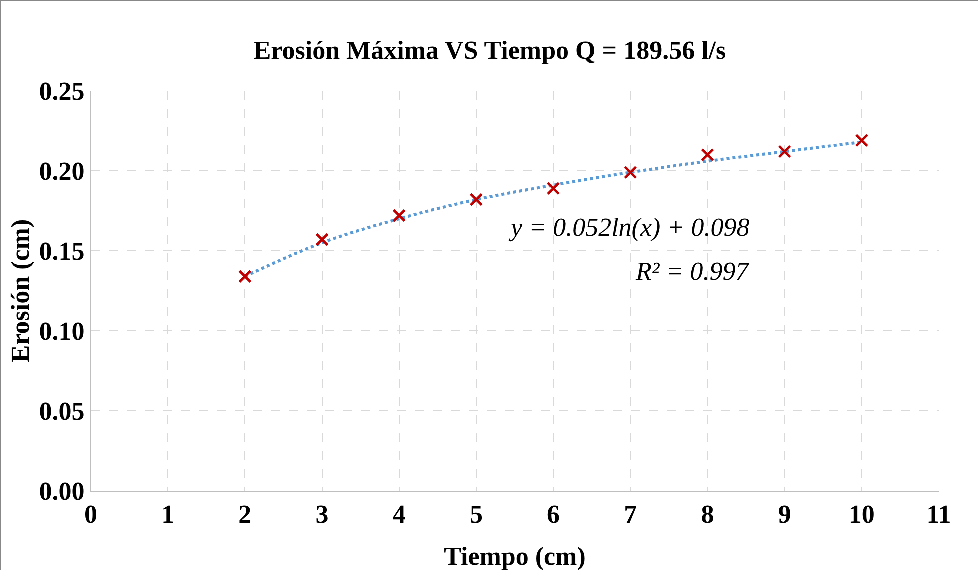 The image size is (978, 570). What do you see at coordinates (785, 515) in the screenshot?
I see `x-tick-label: 9` at bounding box center [785, 515].